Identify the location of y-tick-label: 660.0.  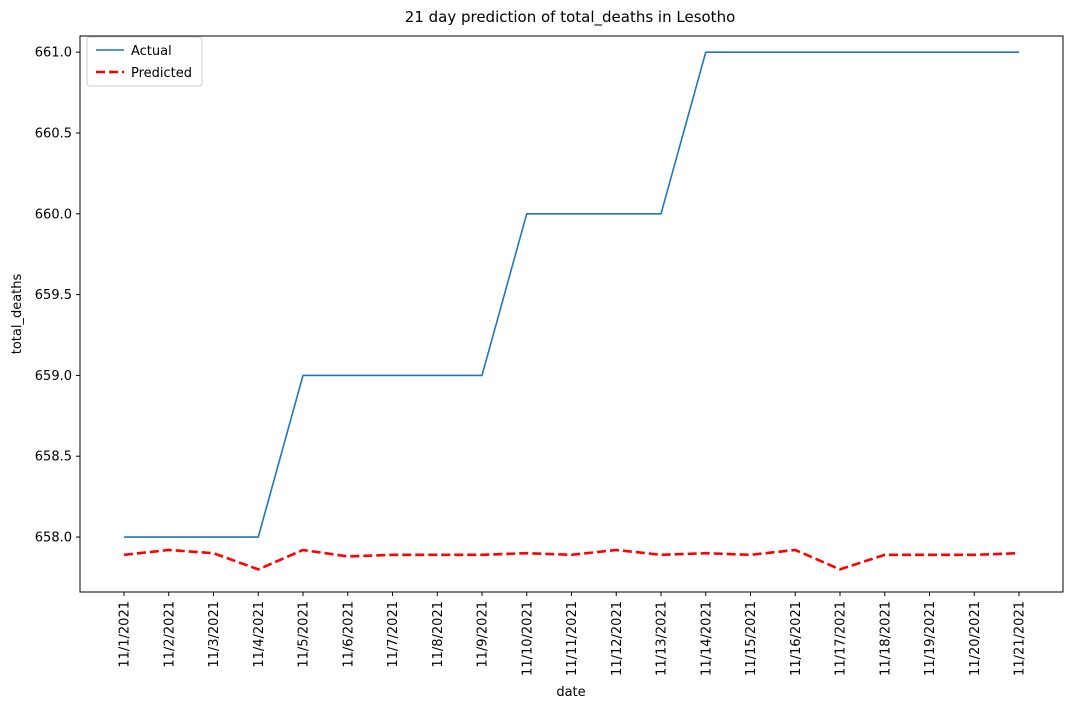
(53, 214).